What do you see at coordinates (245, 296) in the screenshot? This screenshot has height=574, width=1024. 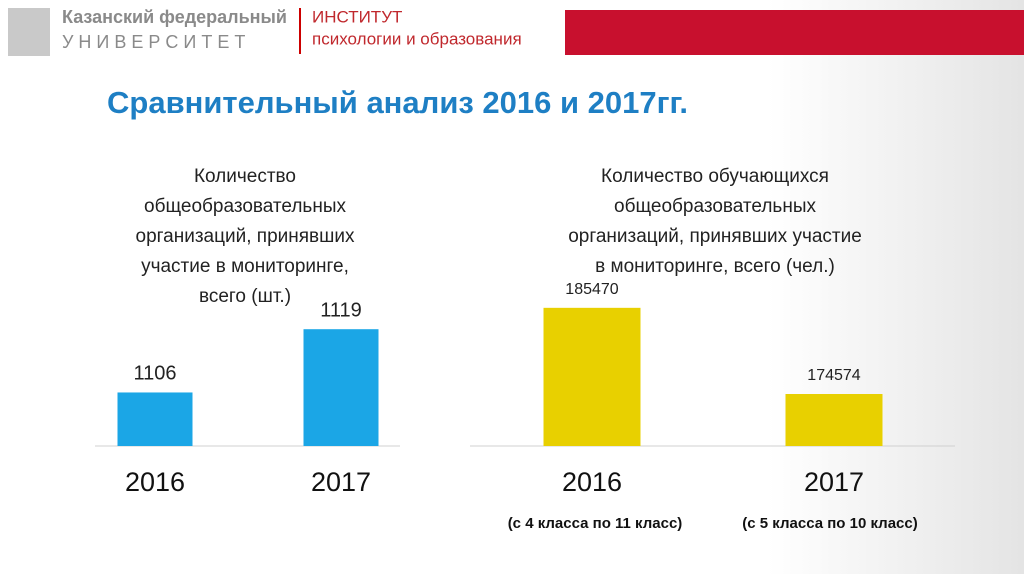 I see `chart-title: всего (шт.)` at bounding box center [245, 296].